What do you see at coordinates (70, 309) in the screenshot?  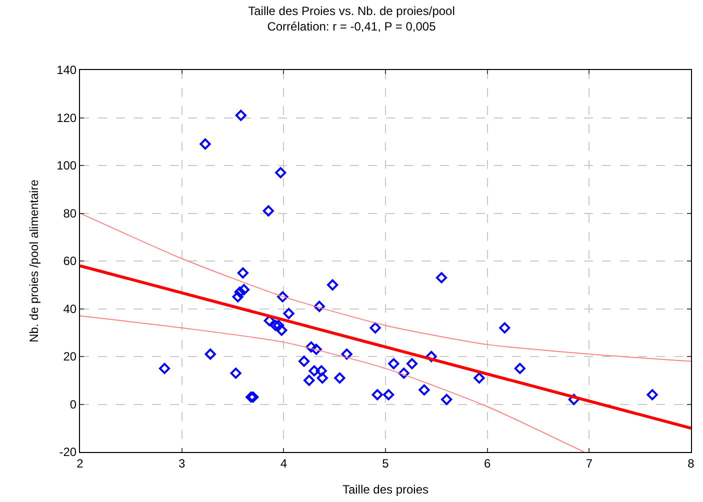 I see `y-tick-label: 40` at bounding box center [70, 309].